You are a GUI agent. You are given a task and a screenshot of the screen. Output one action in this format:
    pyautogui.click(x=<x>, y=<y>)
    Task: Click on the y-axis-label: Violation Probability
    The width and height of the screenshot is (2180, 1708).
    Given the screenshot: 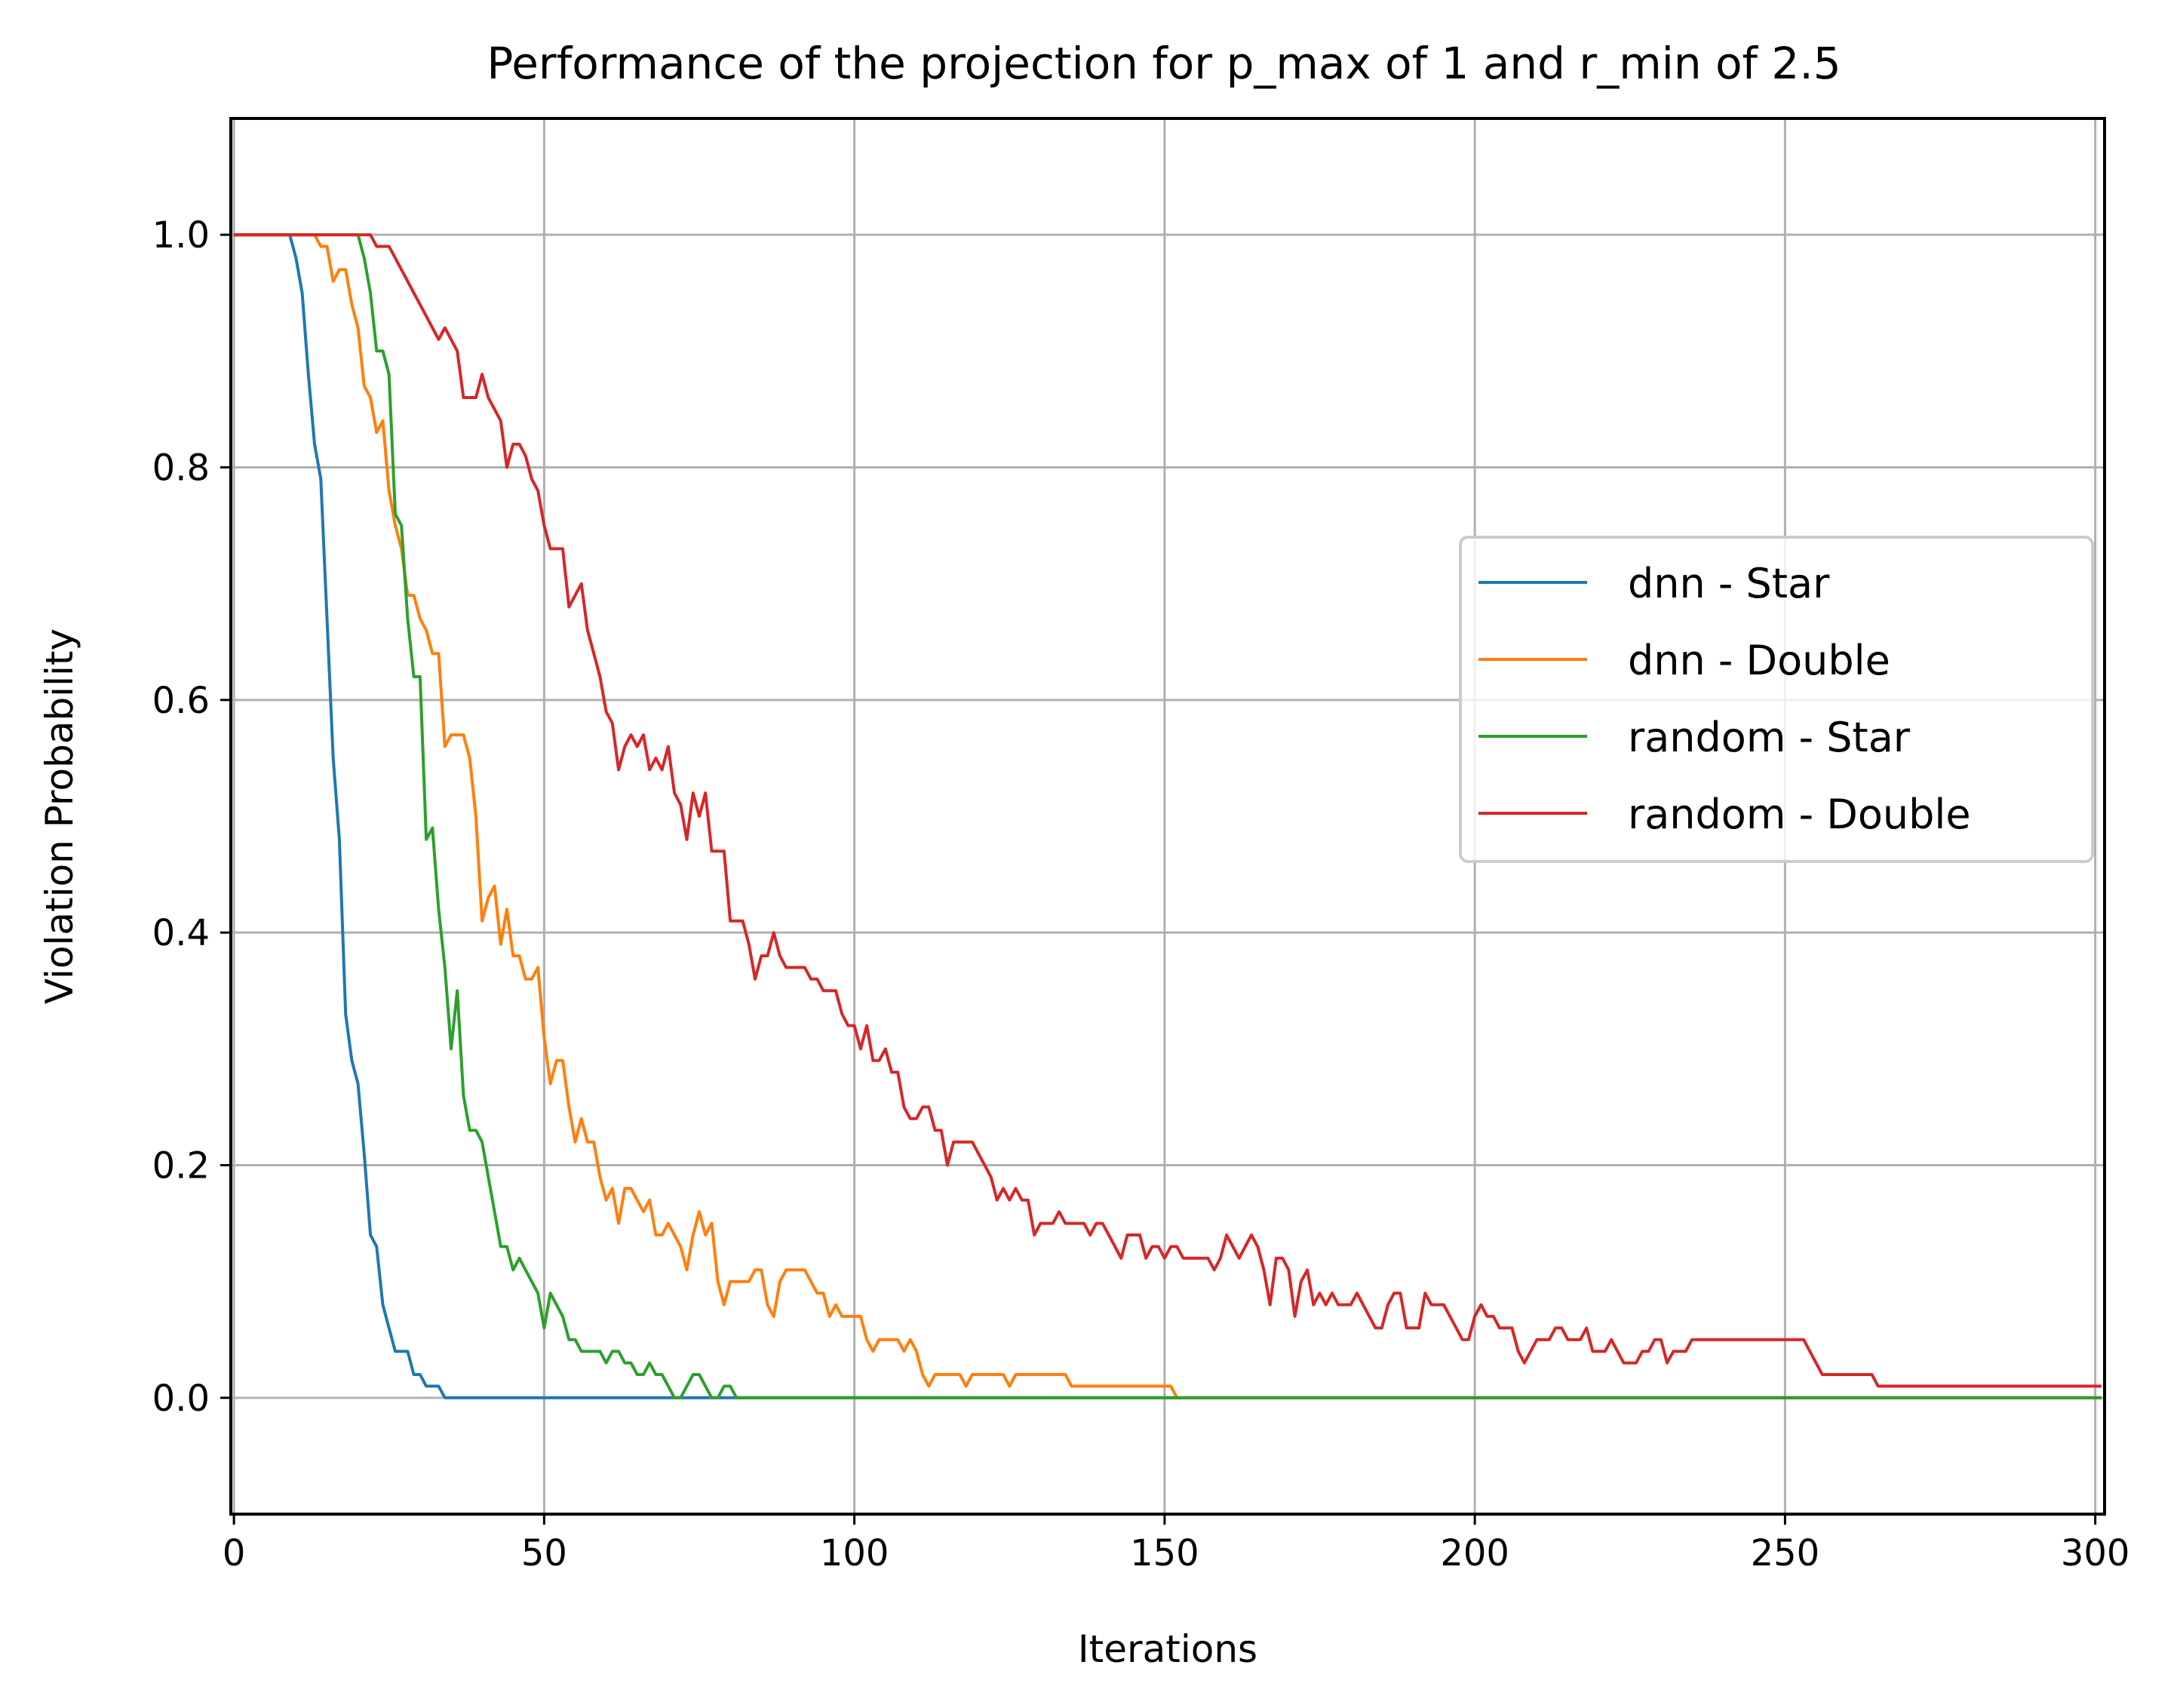 What is the action you would take?
    pyautogui.click(x=59, y=816)
    